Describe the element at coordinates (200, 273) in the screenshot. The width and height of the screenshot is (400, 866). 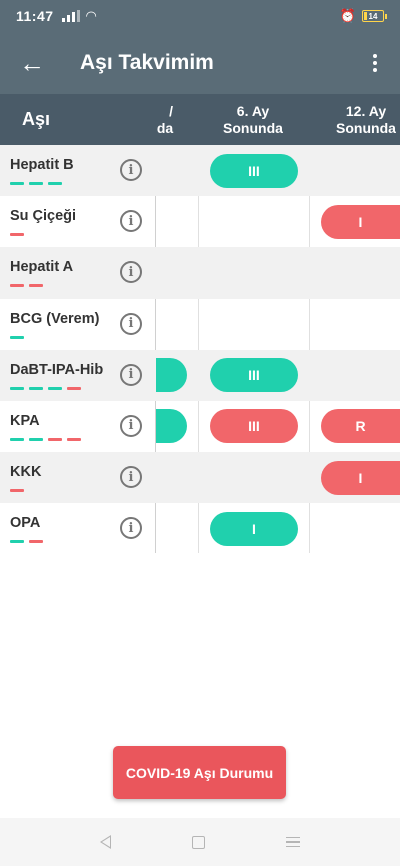
I see `table-row: Hepatit A i` at that location.